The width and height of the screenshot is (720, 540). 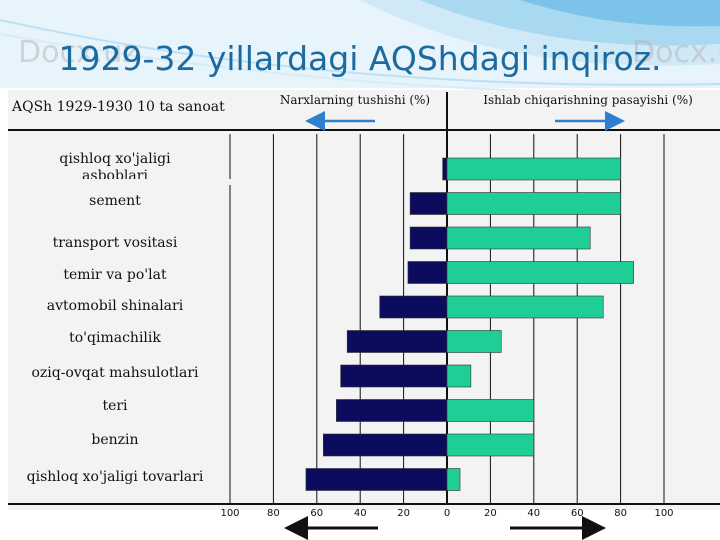 I want to click on page-title: 1929-32 yillardagi AQShdagi inqiroz., so click(x=359, y=58).